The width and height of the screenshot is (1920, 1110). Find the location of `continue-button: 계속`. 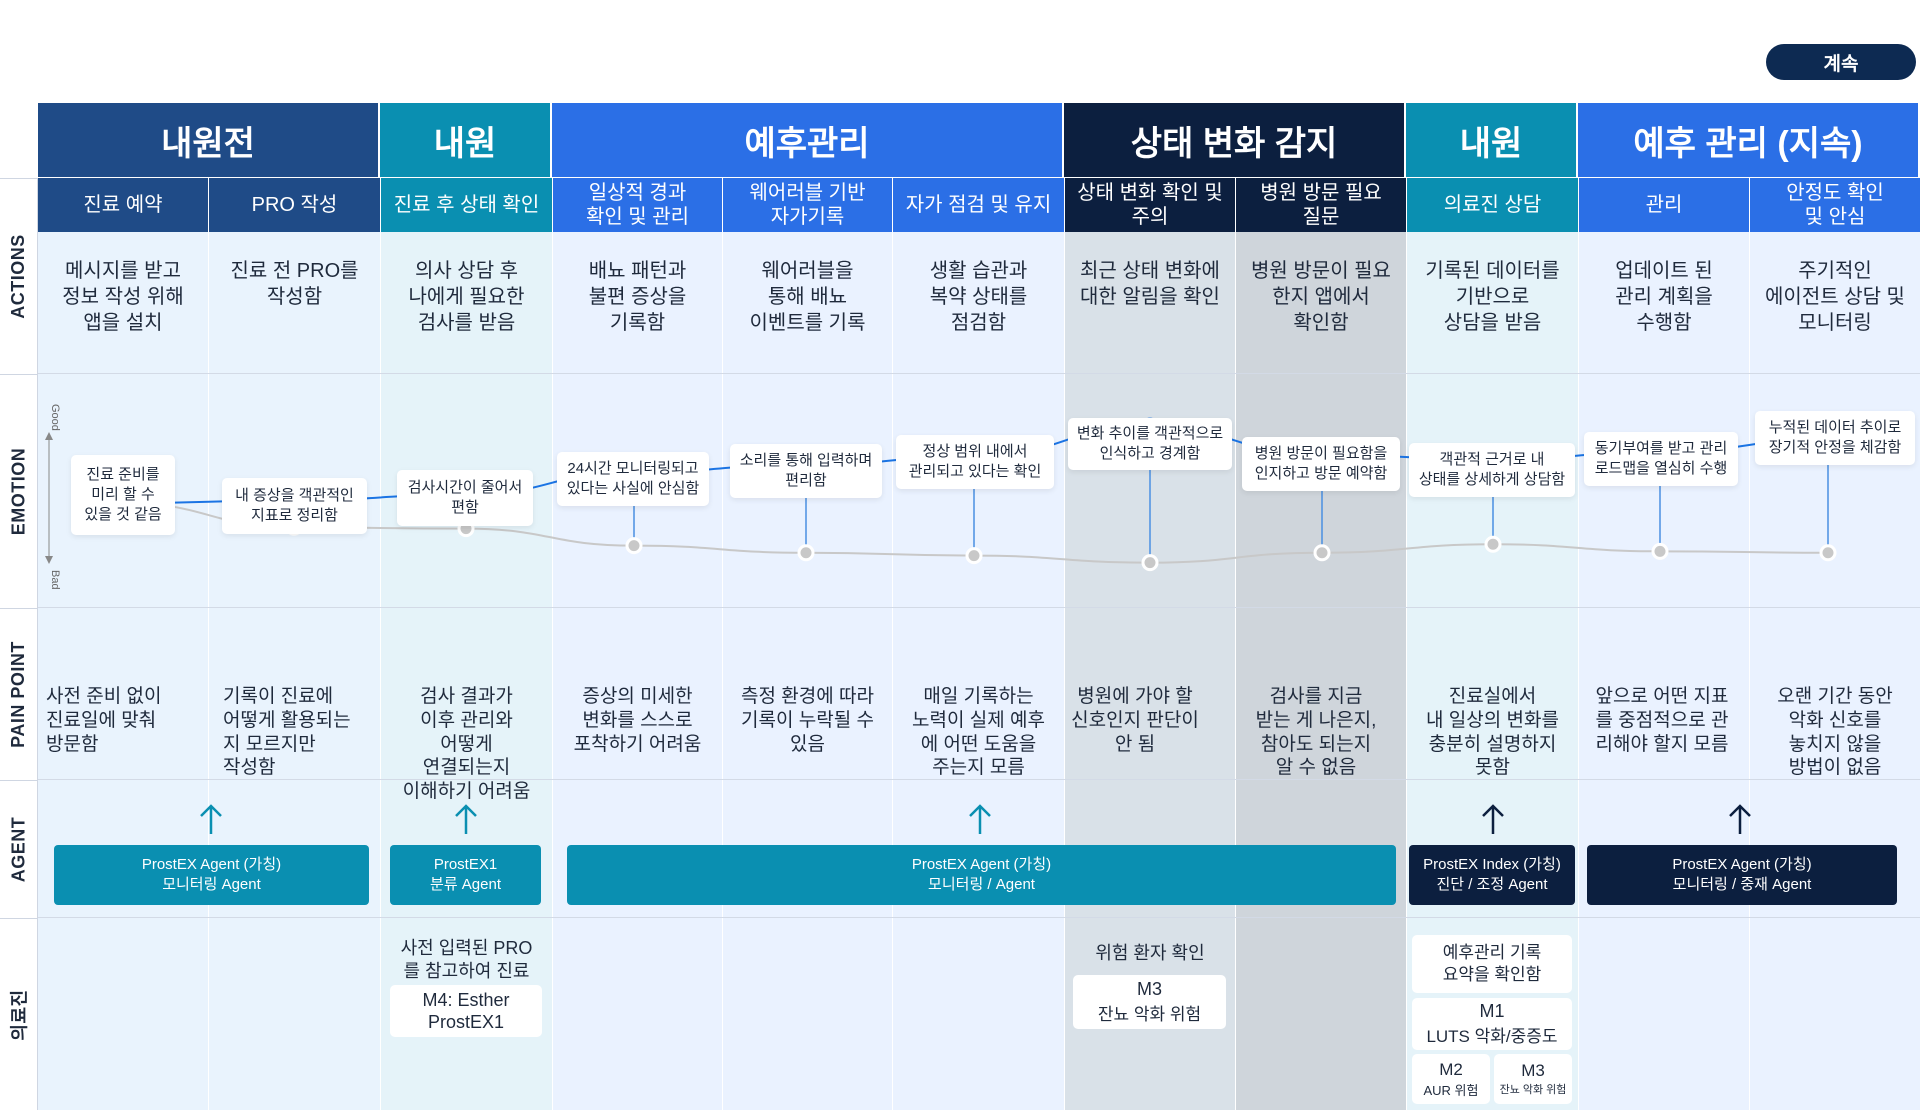

continue-button: 계속 is located at coordinates (1841, 62).